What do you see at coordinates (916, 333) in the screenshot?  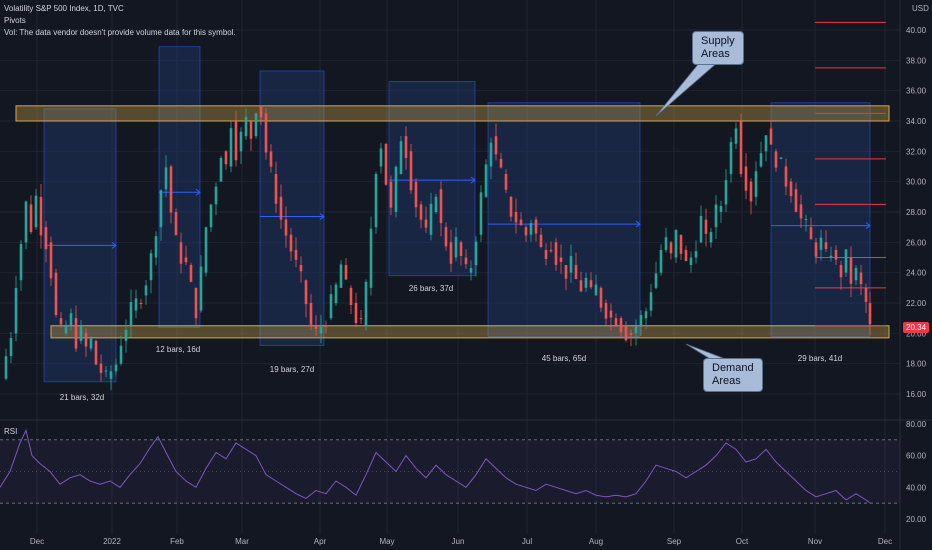 I see `price-tick-label: 20.00` at bounding box center [916, 333].